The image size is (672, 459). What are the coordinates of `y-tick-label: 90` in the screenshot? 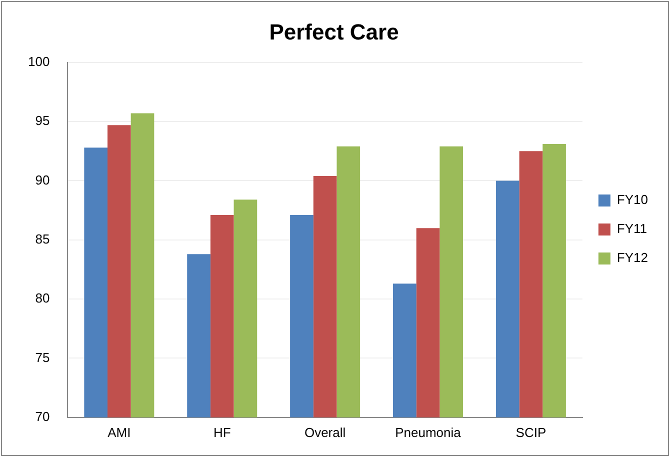 It's located at (42, 180).